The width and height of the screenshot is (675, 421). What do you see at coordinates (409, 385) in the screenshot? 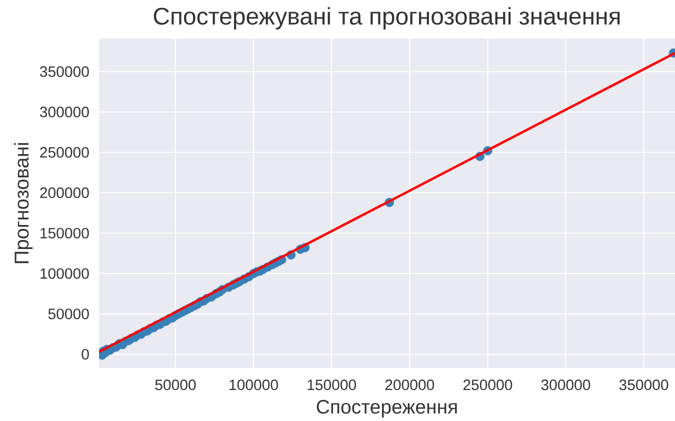
I see `x-tick-label: 200000` at bounding box center [409, 385].